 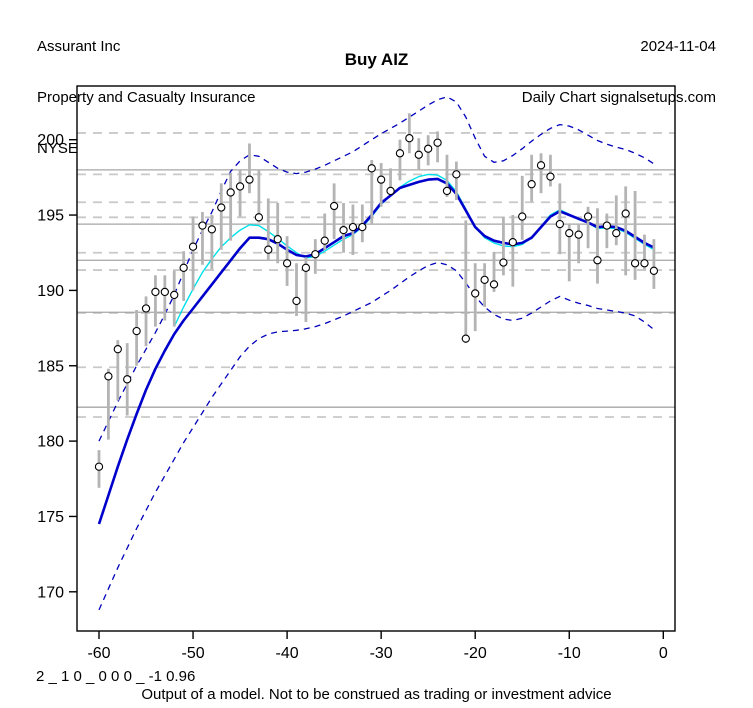 What do you see at coordinates (98, 653) in the screenshot?
I see `x-tick-label: -60` at bounding box center [98, 653].